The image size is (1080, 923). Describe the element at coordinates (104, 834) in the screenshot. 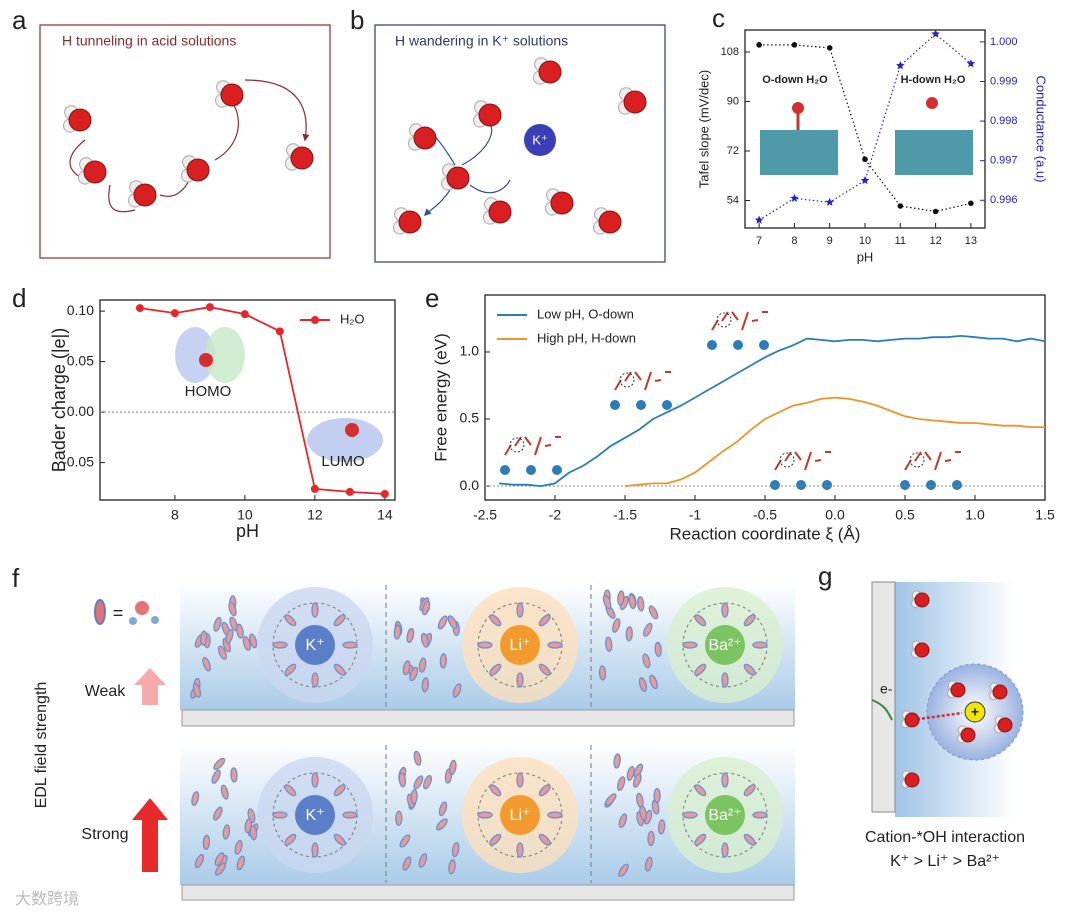

I see `row-label: Strong` at that location.